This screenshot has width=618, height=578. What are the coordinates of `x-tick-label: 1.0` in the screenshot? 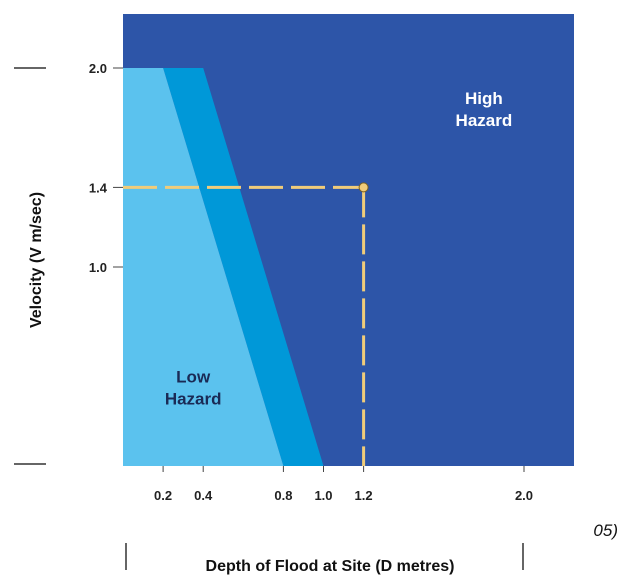 It's located at (323, 495).